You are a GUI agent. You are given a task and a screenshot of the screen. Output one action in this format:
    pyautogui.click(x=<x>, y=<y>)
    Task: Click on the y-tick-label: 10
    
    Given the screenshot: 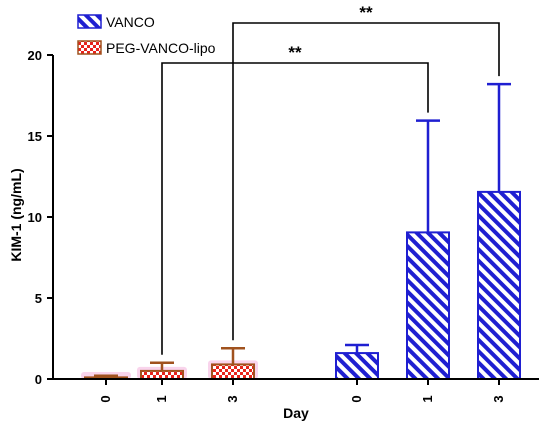 What is the action you would take?
    pyautogui.click(x=35, y=217)
    